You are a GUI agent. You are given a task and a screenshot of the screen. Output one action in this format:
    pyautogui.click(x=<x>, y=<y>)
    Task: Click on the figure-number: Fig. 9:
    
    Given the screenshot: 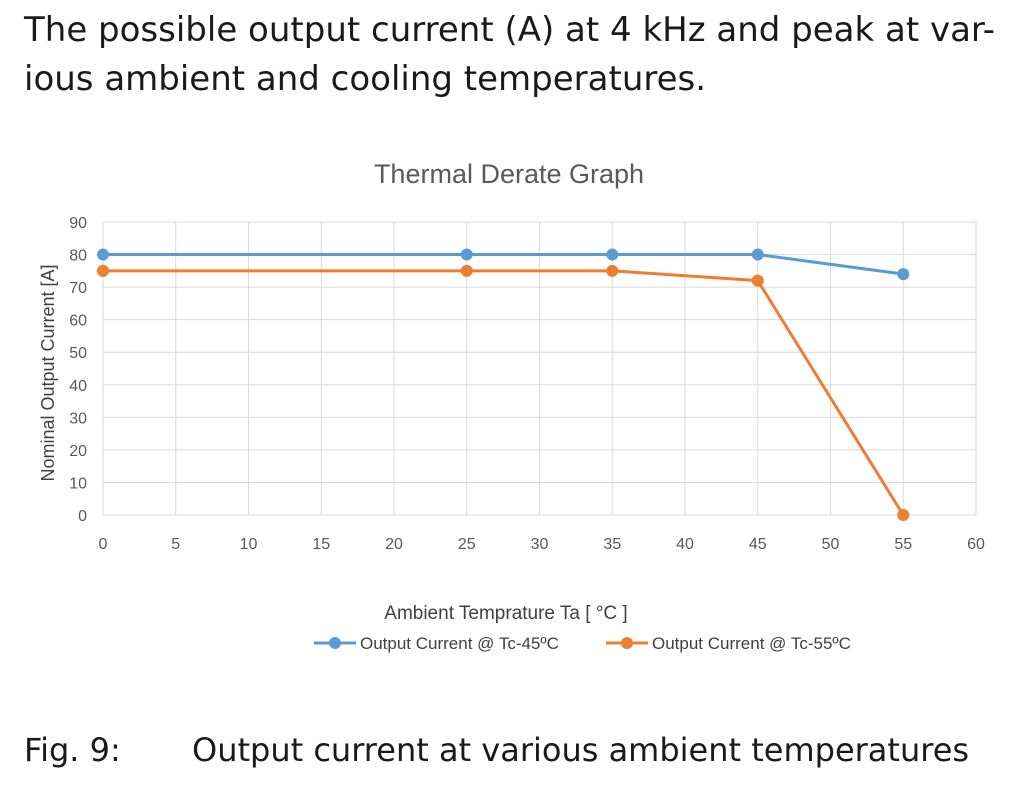 What is the action you would take?
    pyautogui.click(x=72, y=750)
    